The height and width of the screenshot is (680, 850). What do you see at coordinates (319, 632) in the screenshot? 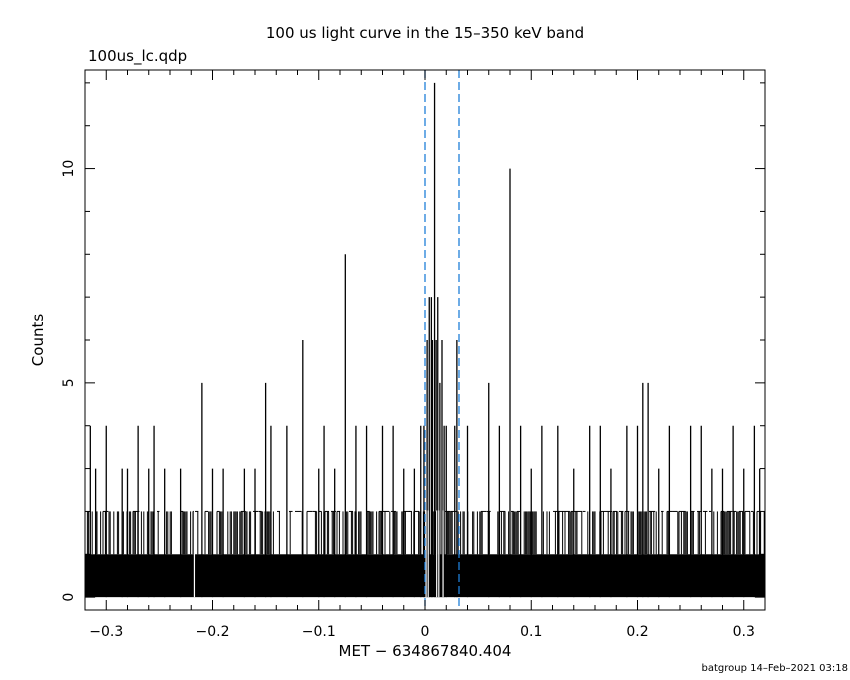
I see `x-tick-label: −0.1` at bounding box center [319, 632].